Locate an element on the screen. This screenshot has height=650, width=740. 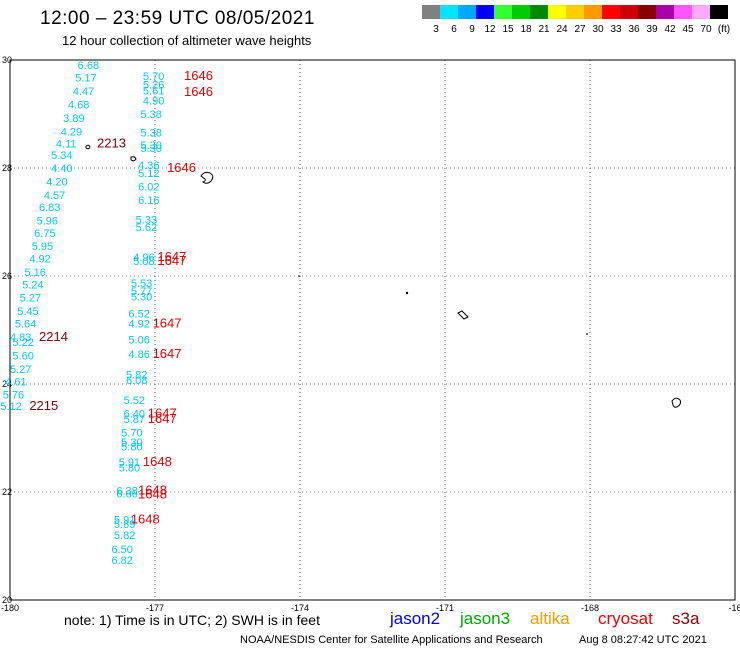
wave-height-label: 5.08 is located at coordinates (143, 262).